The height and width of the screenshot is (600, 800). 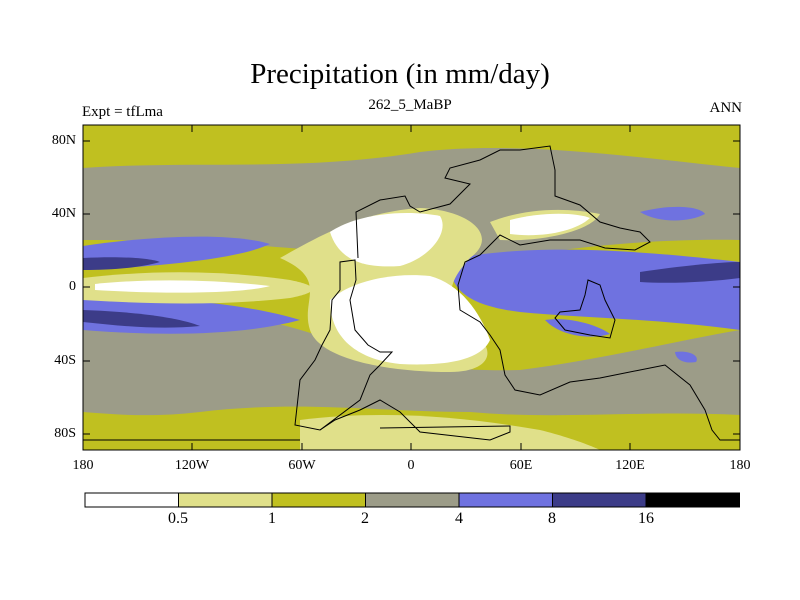 What do you see at coordinates (72, 286) in the screenshot?
I see `lat-tick-label: 0` at bounding box center [72, 286].